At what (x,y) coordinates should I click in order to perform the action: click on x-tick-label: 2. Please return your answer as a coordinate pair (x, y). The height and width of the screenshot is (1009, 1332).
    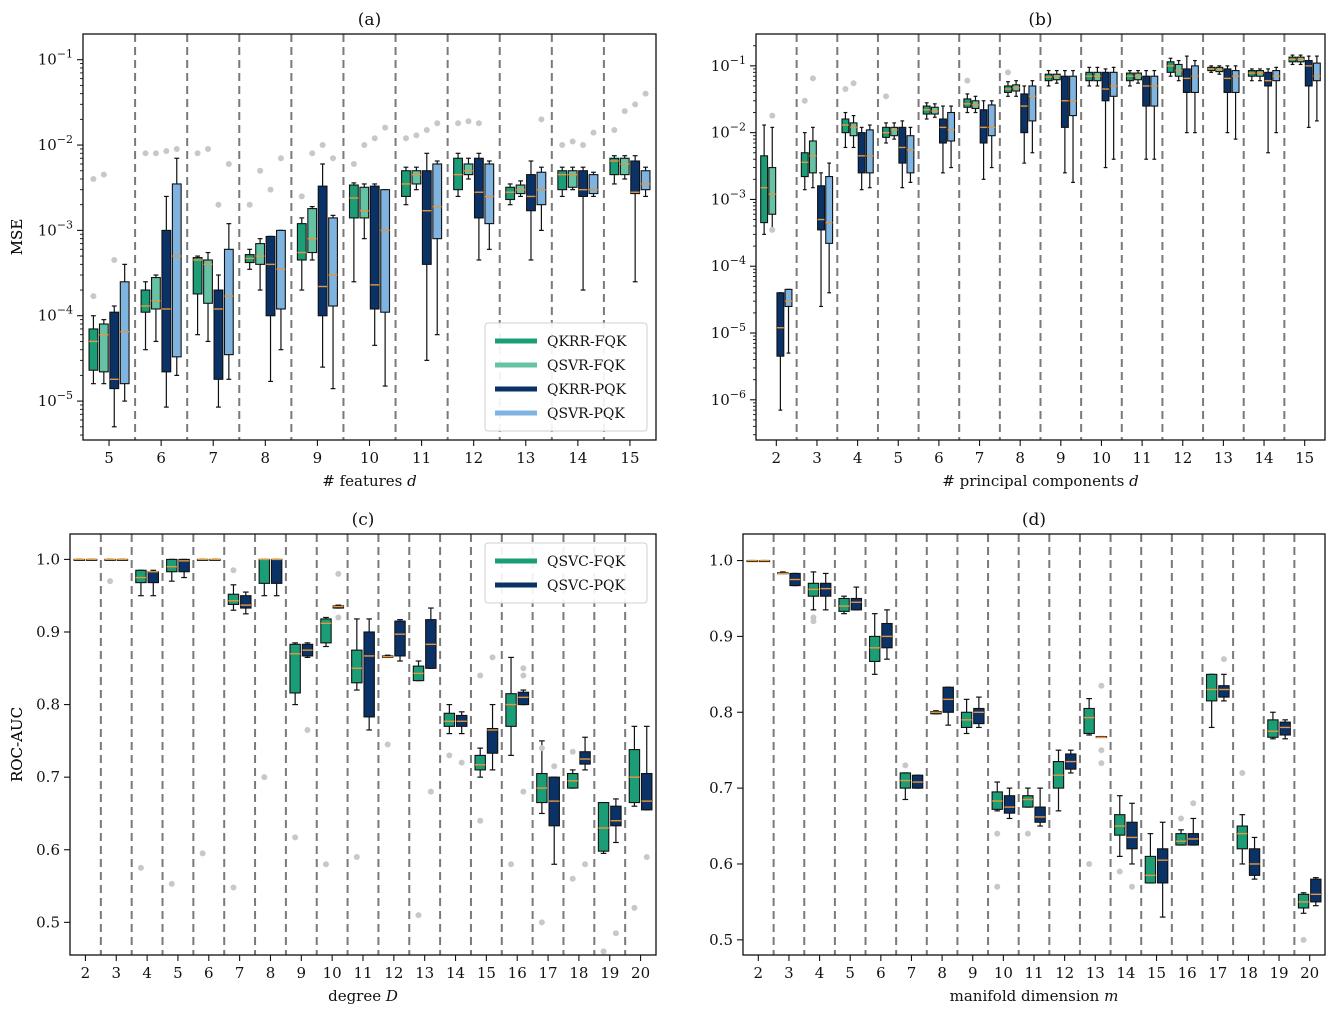
    Looking at the image, I should click on (86, 973).